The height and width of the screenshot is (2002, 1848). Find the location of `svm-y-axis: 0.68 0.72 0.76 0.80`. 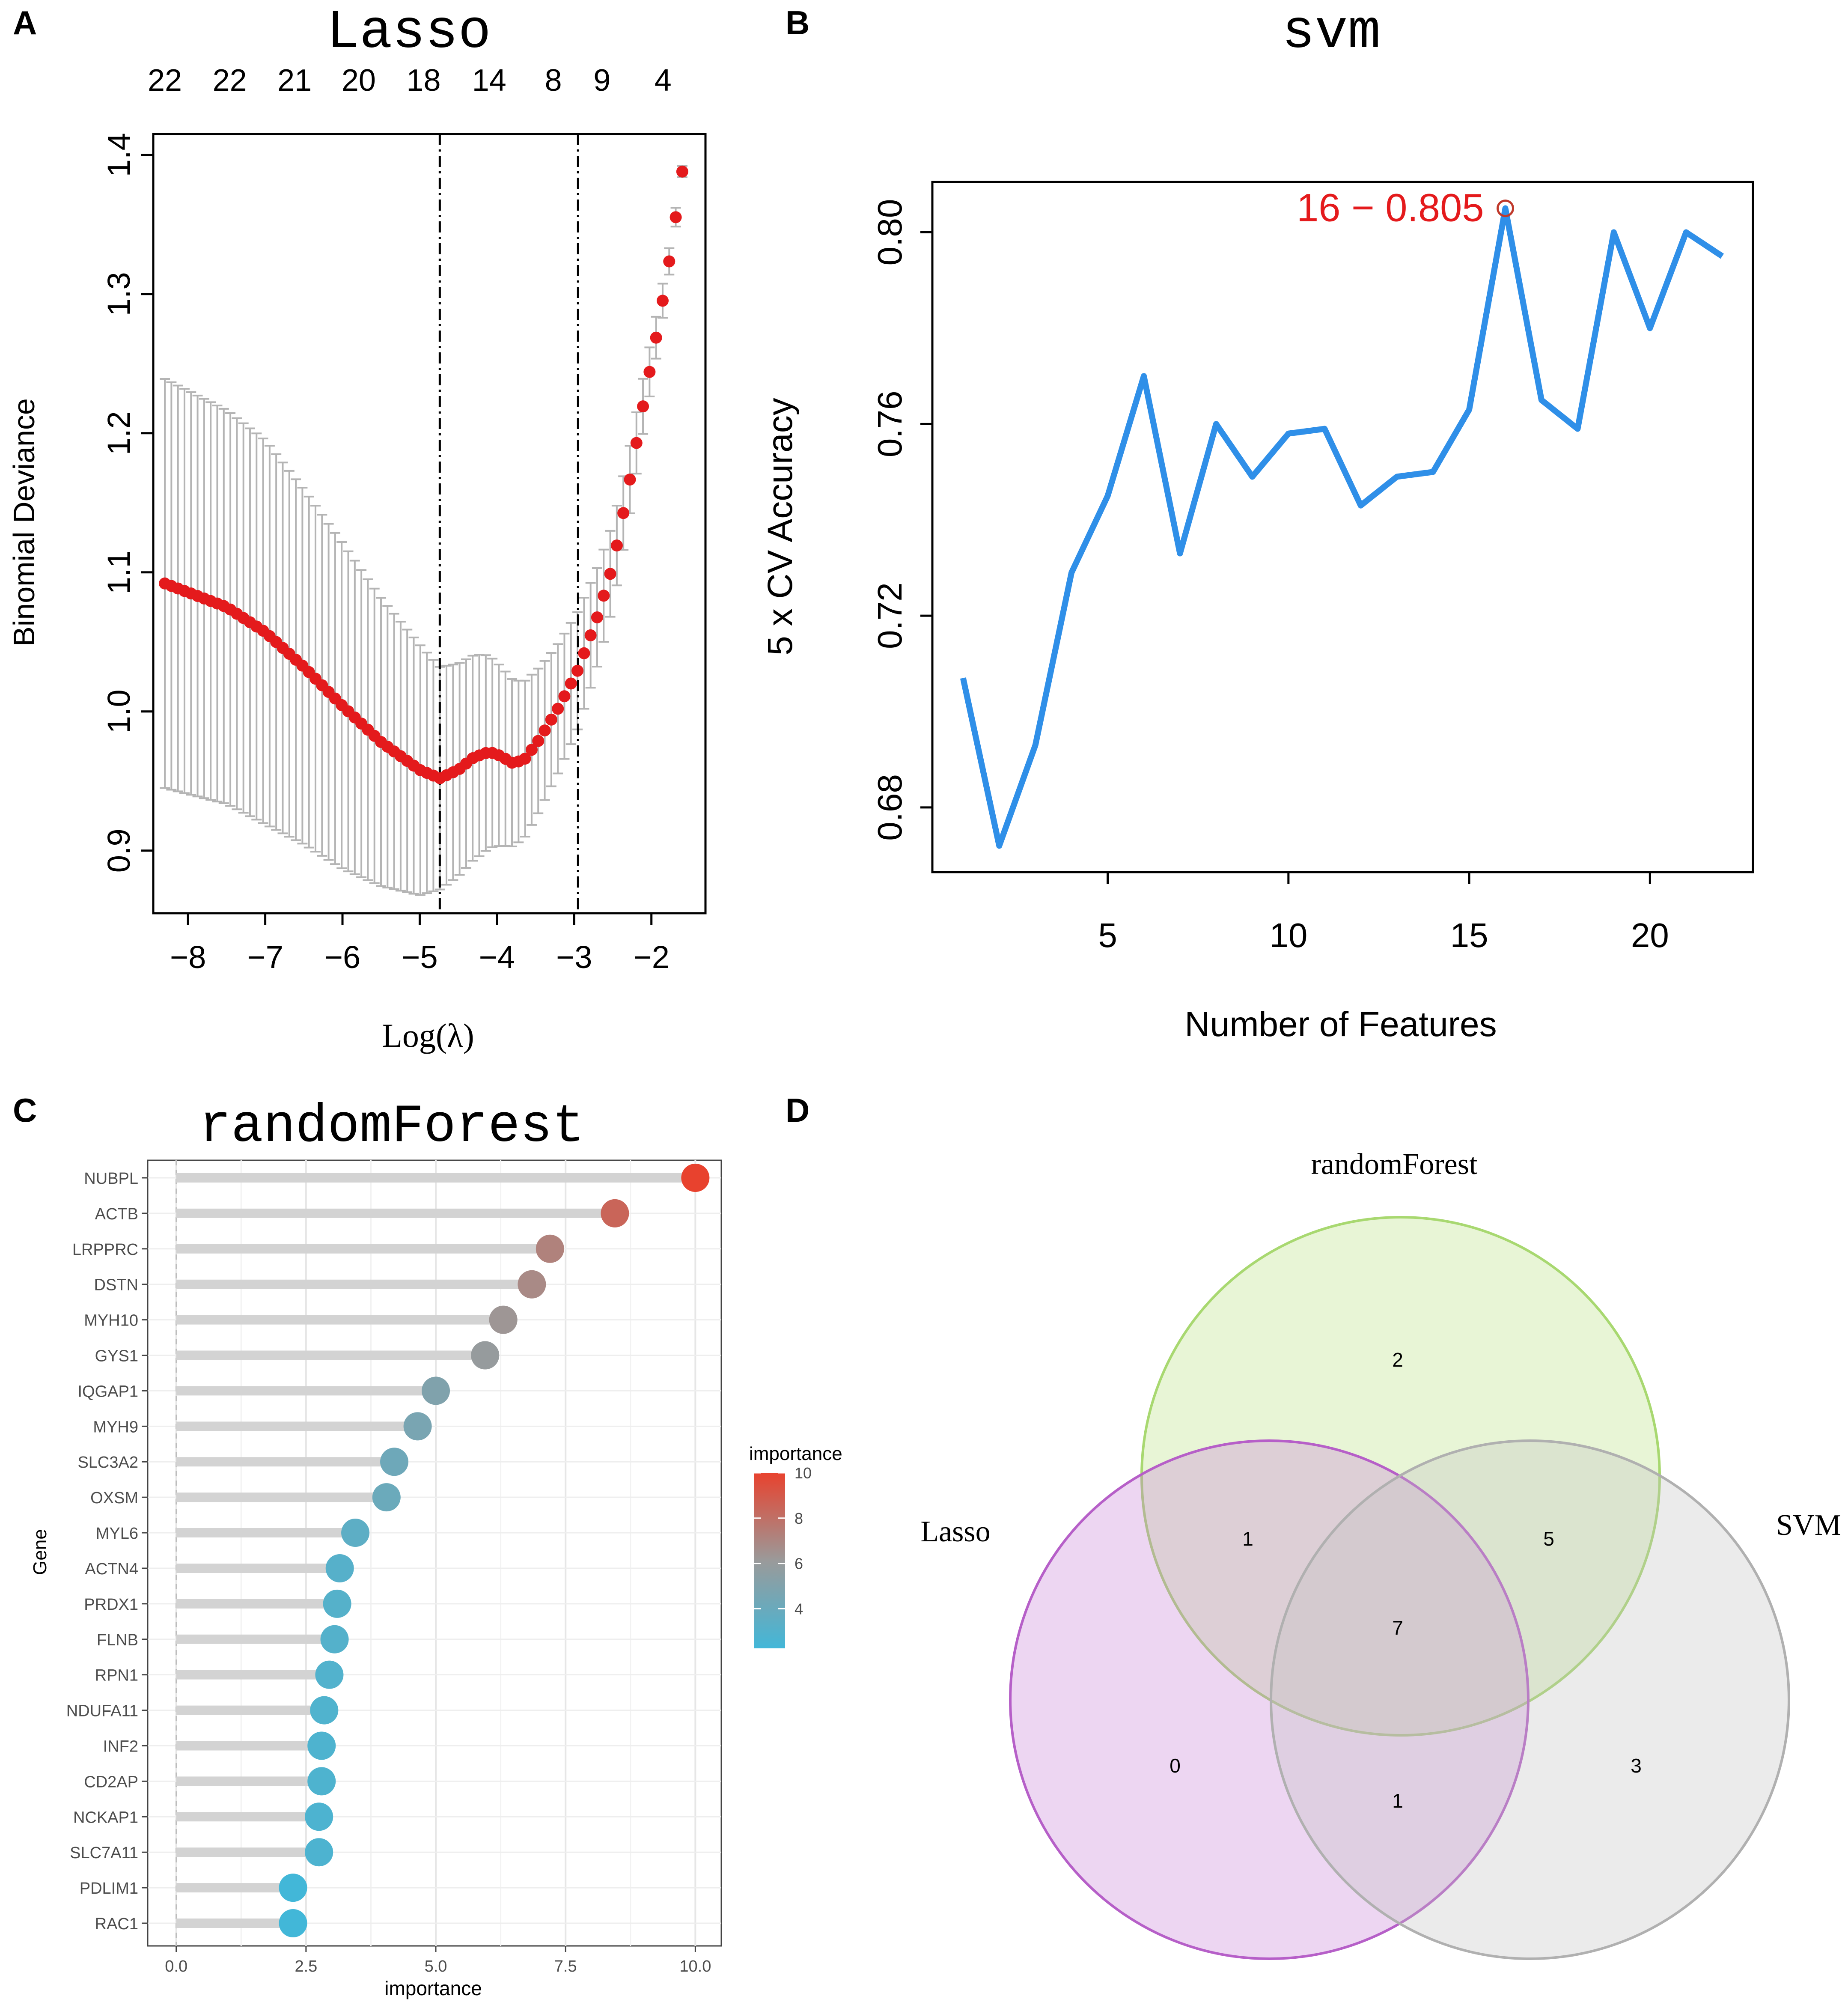

svm-y-axis: 0.68 0.72 0.76 0.80 is located at coordinates (902, 520).